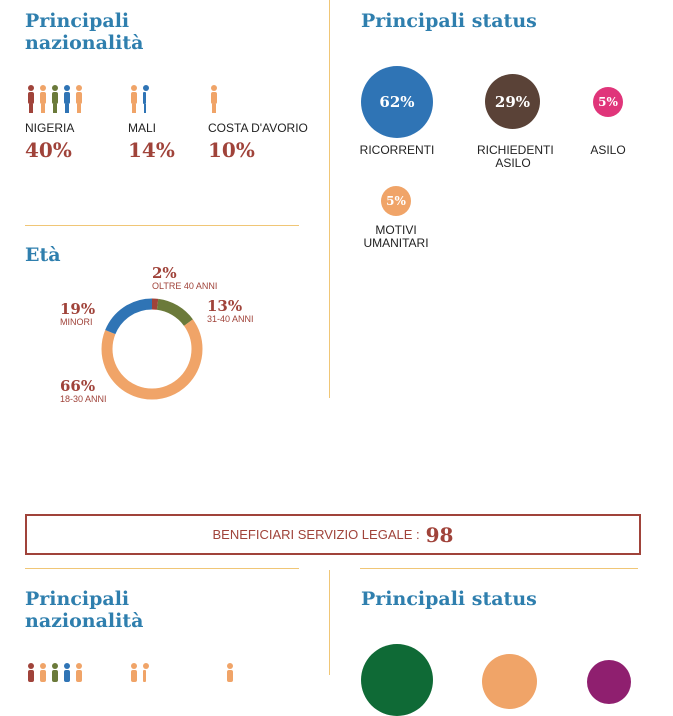 The width and height of the screenshot is (673, 716). I want to click on nationality-title: Principali nazionalità, so click(84, 32).